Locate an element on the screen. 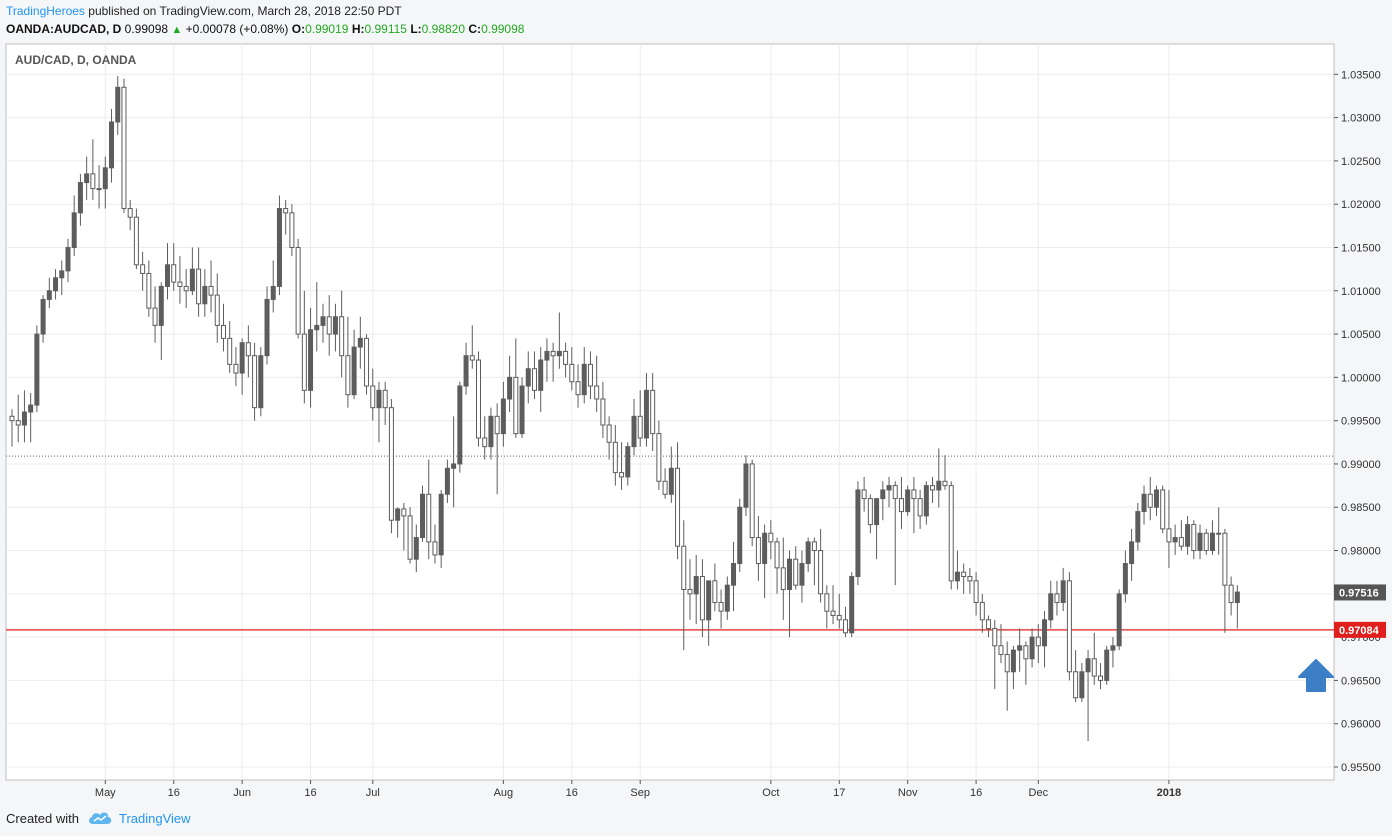 This screenshot has height=836, width=1392. y-tick-label: 1.03500 is located at coordinates (1361, 75).